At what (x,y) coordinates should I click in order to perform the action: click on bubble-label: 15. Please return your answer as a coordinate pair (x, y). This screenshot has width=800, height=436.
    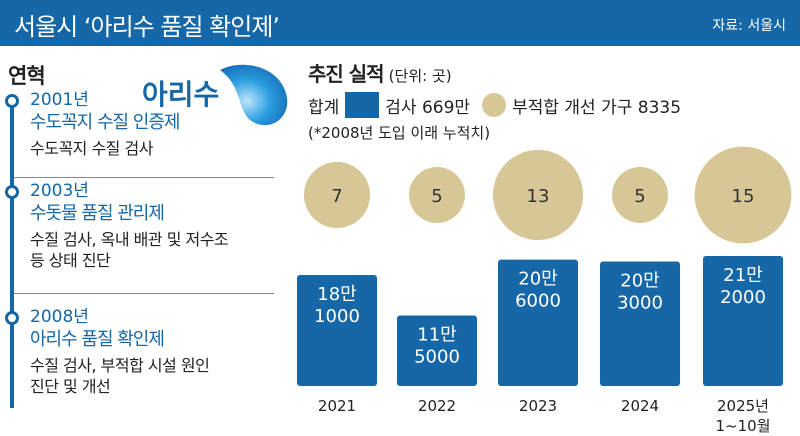
    Looking at the image, I should click on (743, 196).